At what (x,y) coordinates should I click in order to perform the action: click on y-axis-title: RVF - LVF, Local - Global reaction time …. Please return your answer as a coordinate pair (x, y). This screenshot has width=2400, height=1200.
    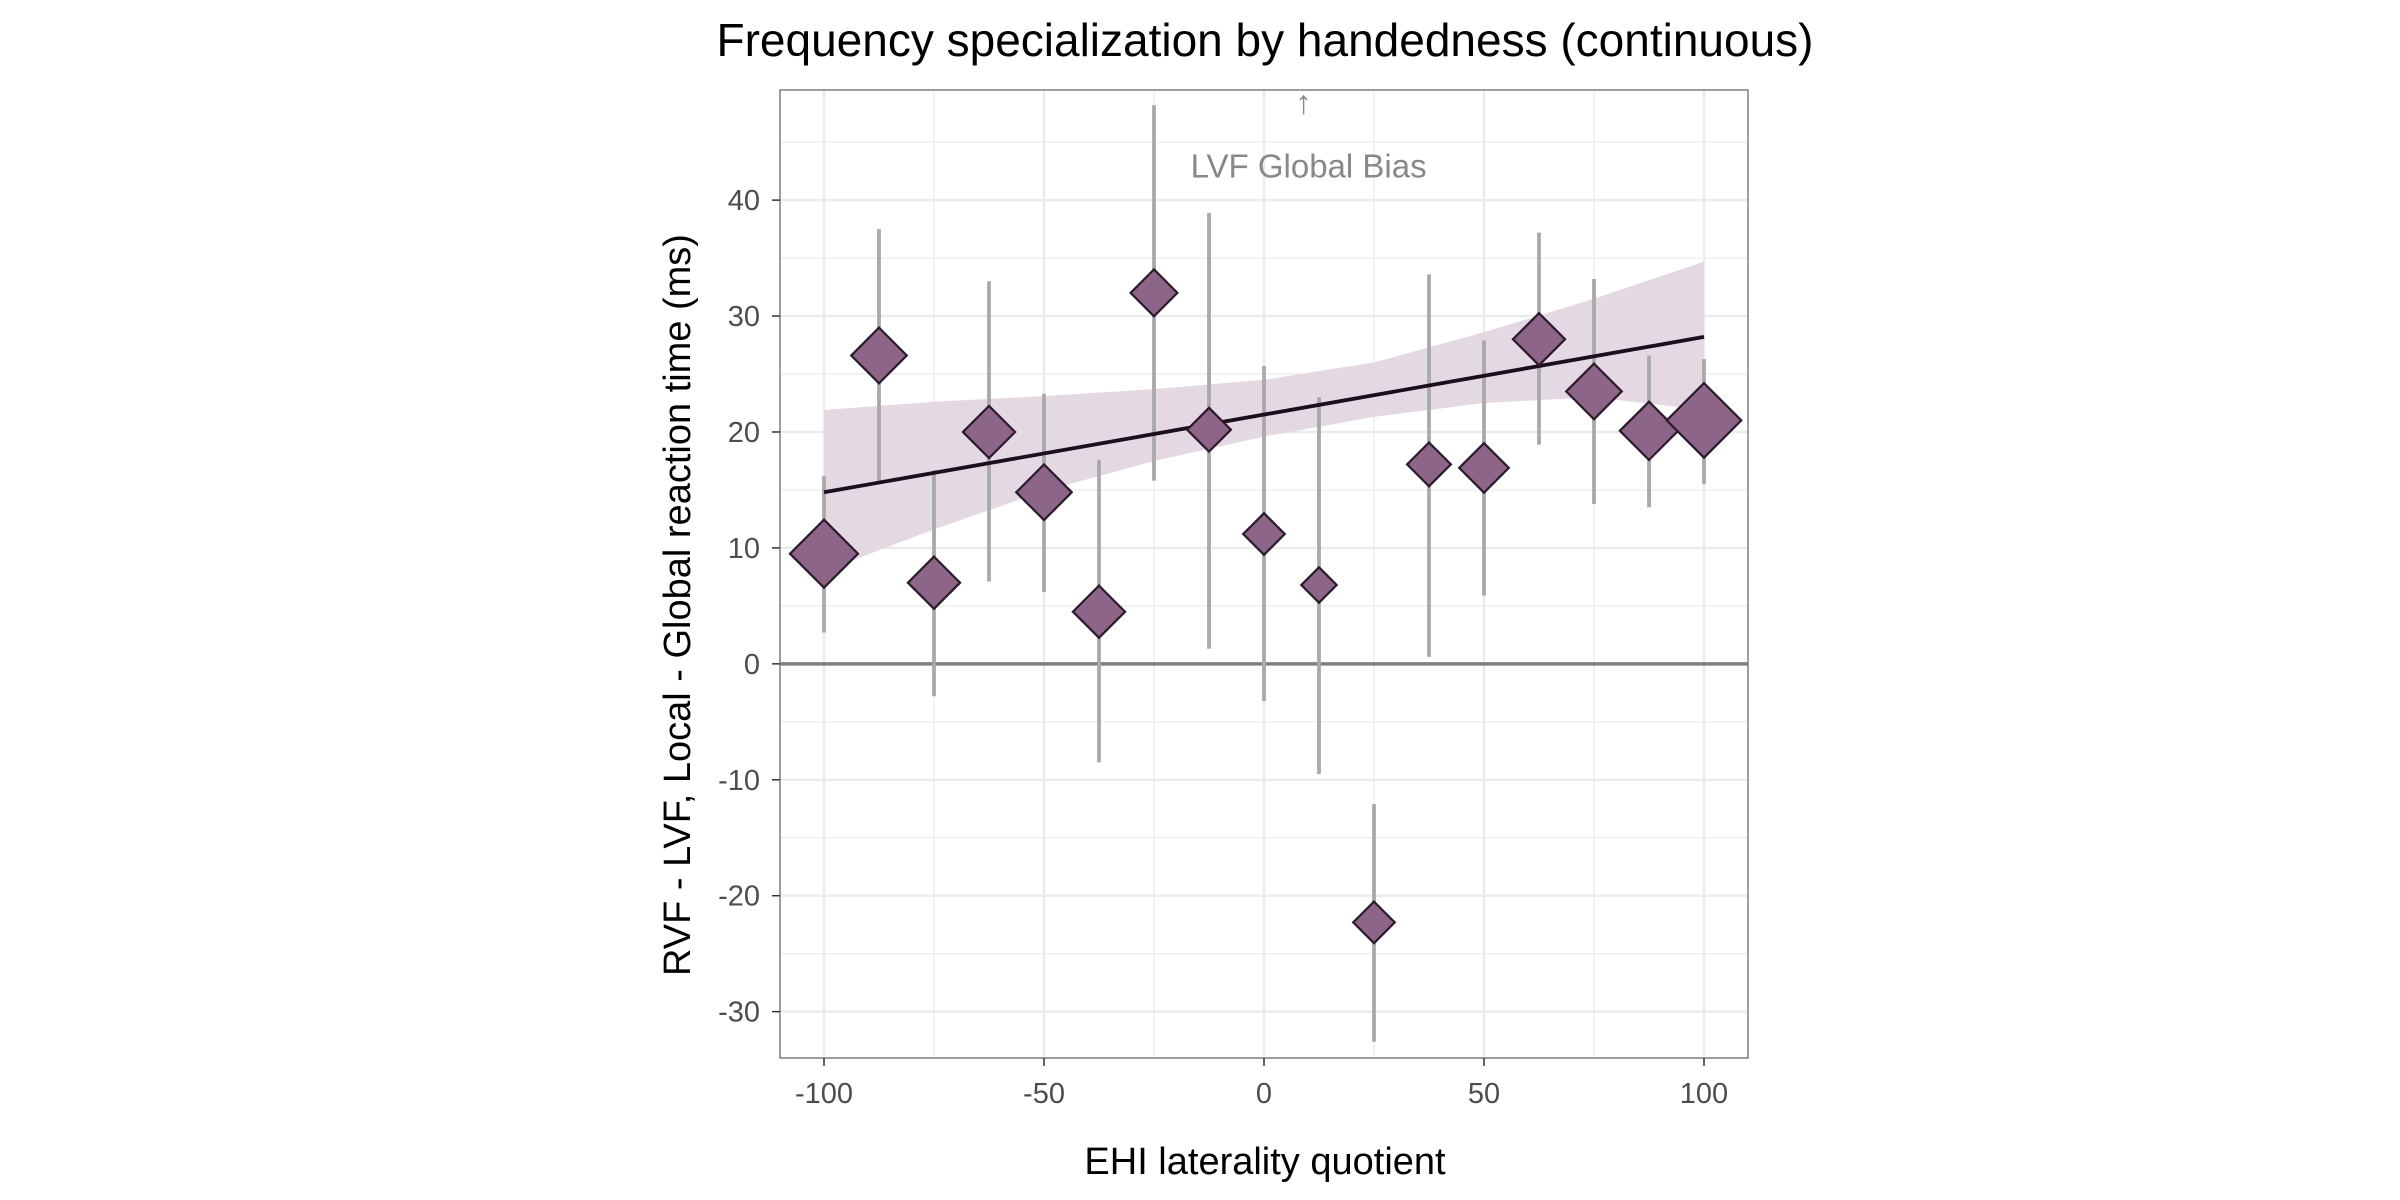
    Looking at the image, I should click on (678, 605).